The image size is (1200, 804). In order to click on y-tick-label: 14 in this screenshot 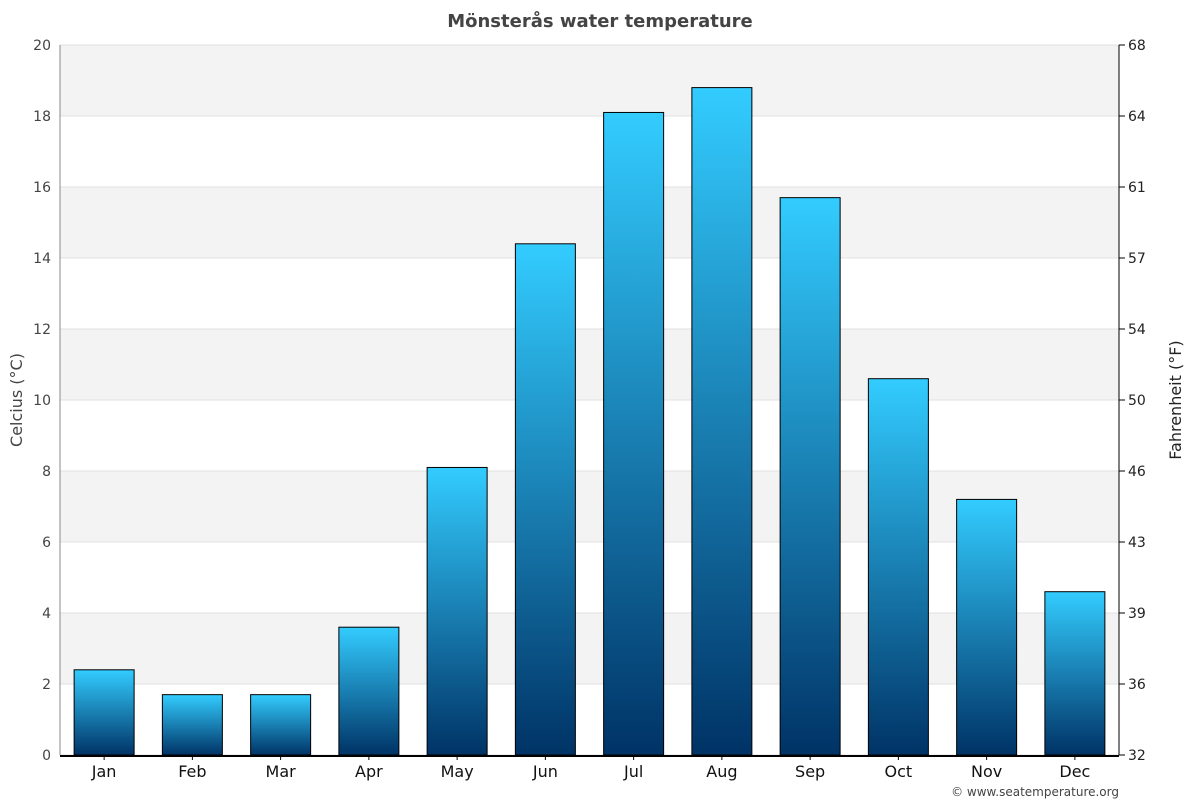, I will do `click(42, 259)`.